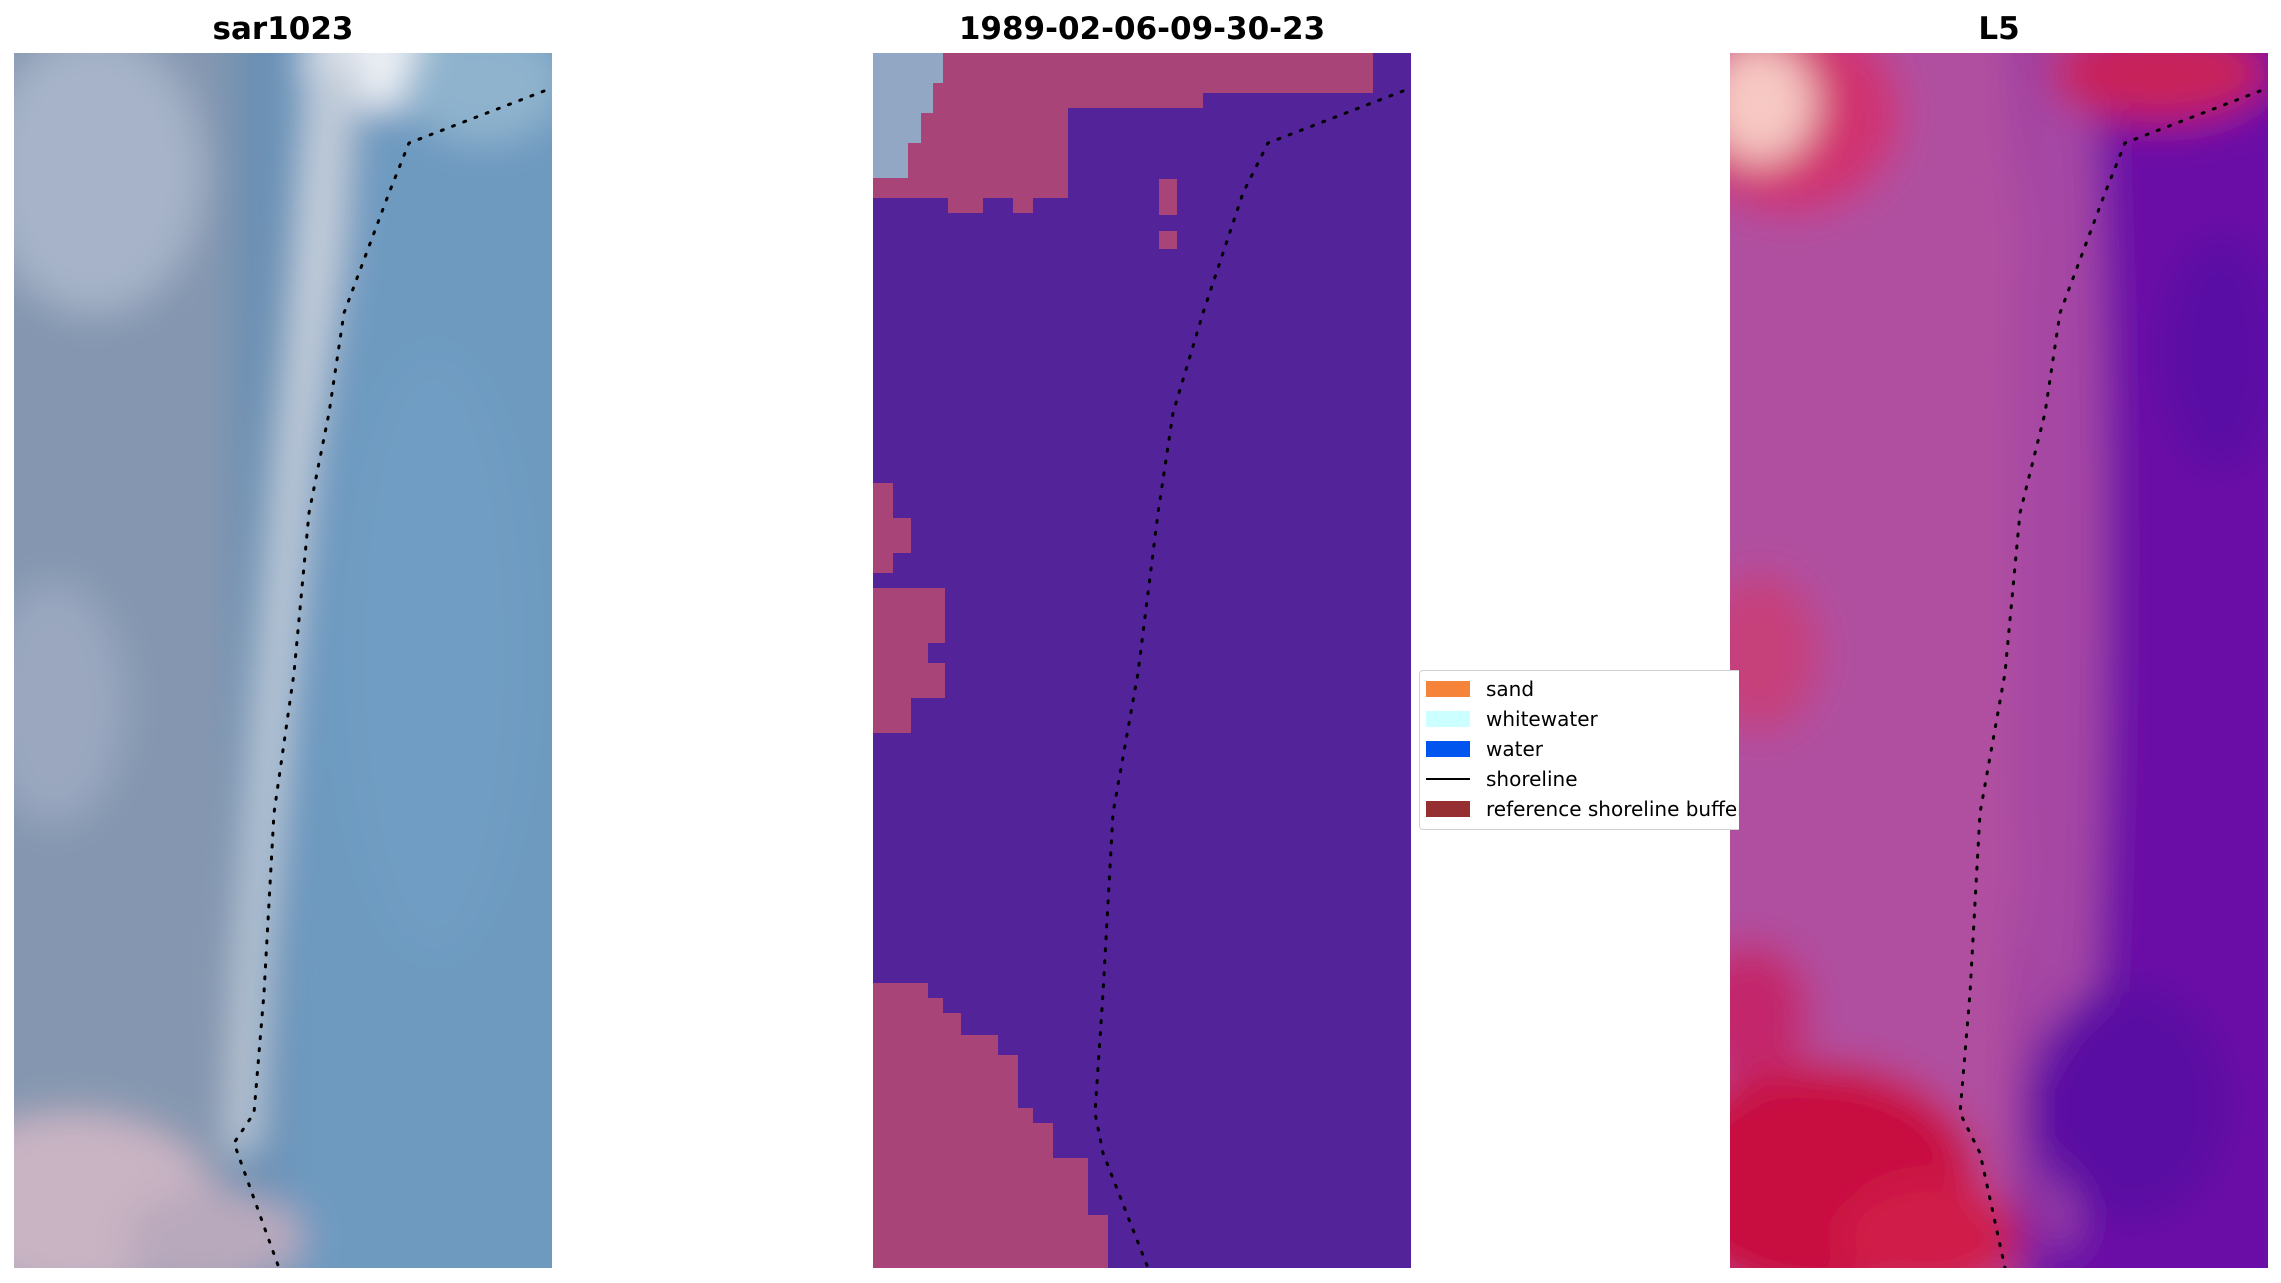  I want to click on legend-item-whitewater: whitewater, so click(1512, 719).